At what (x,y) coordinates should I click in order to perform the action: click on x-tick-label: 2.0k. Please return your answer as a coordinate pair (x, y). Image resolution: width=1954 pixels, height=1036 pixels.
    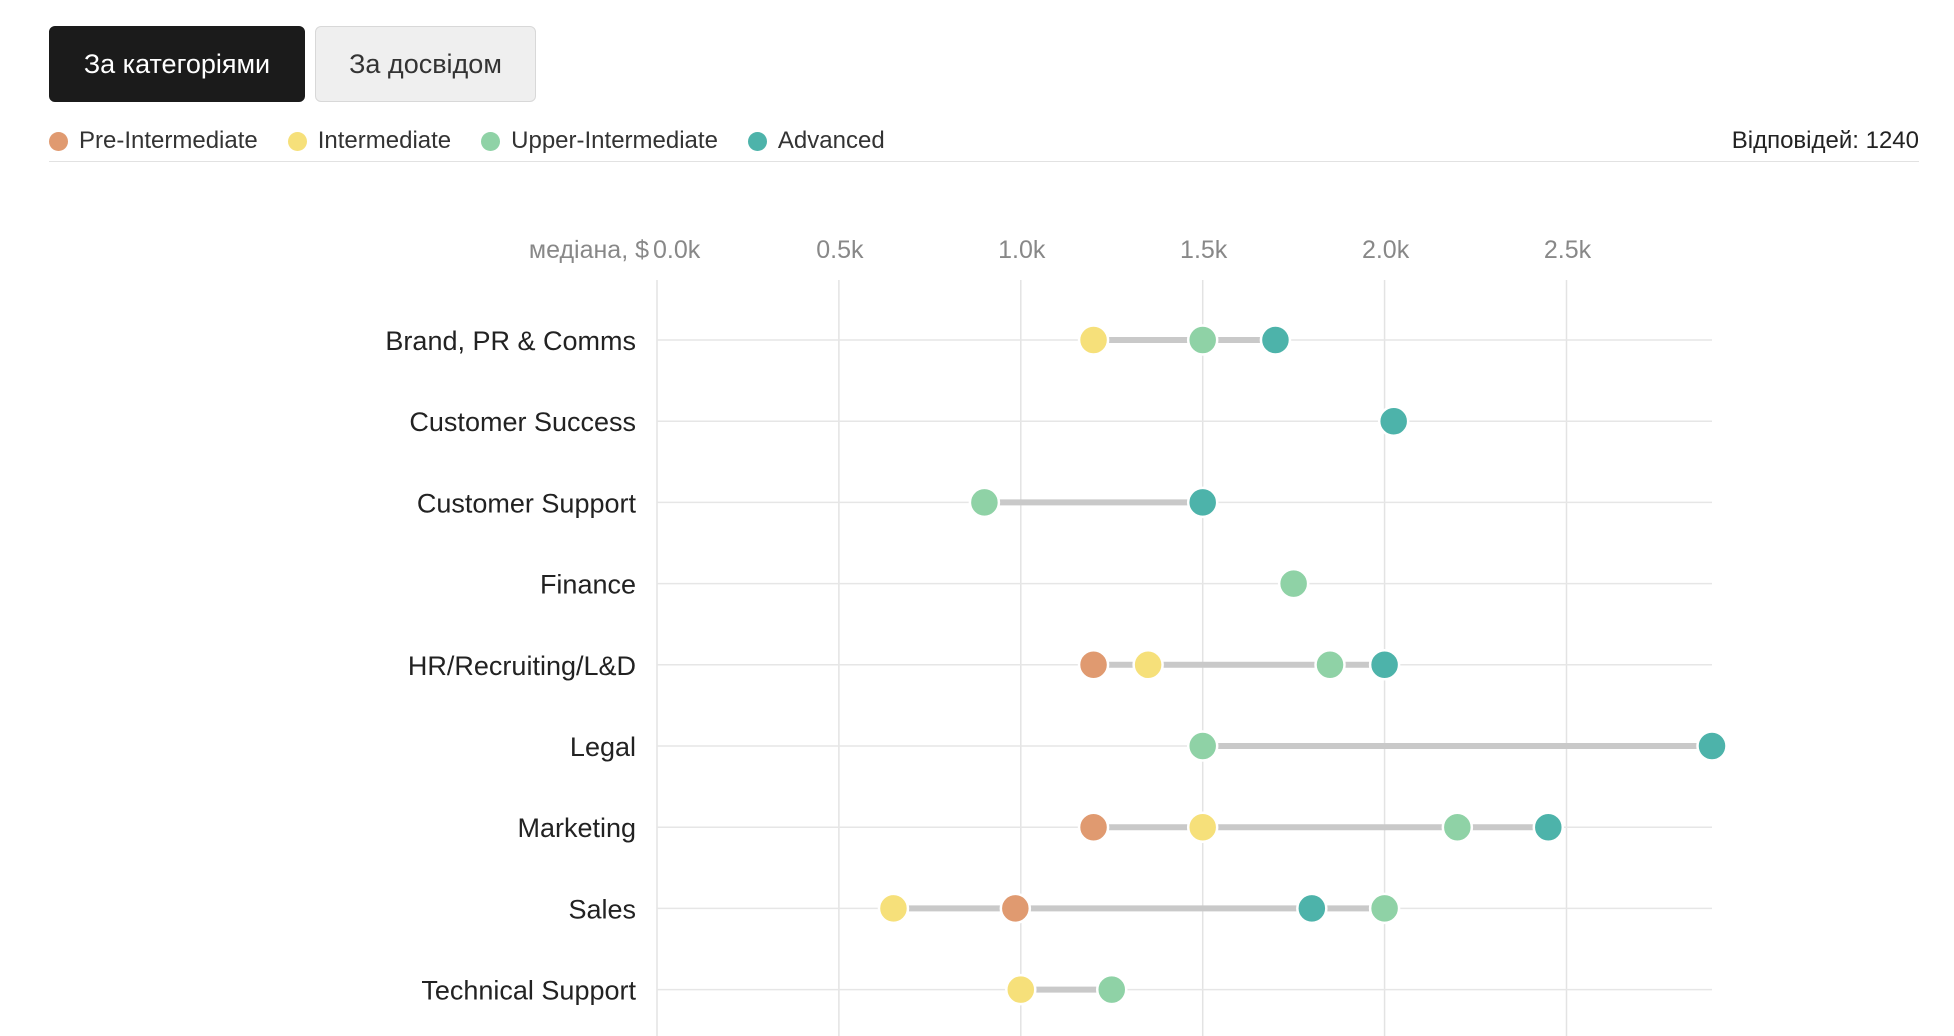
    Looking at the image, I should click on (1386, 250).